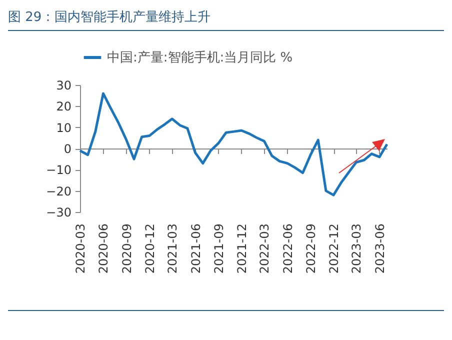 Image resolution: width=452 pixels, height=340 pixels. Describe the element at coordinates (173, 249) in the screenshot. I see `x-tick-label: 2021-03` at that location.